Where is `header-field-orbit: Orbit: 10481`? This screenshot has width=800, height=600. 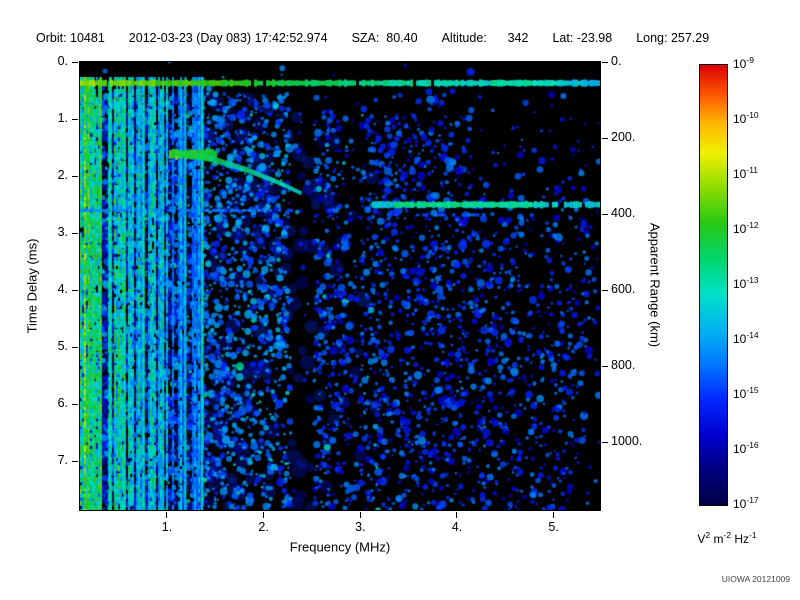 header-field-orbit: Orbit: 10481 is located at coordinates (70, 38).